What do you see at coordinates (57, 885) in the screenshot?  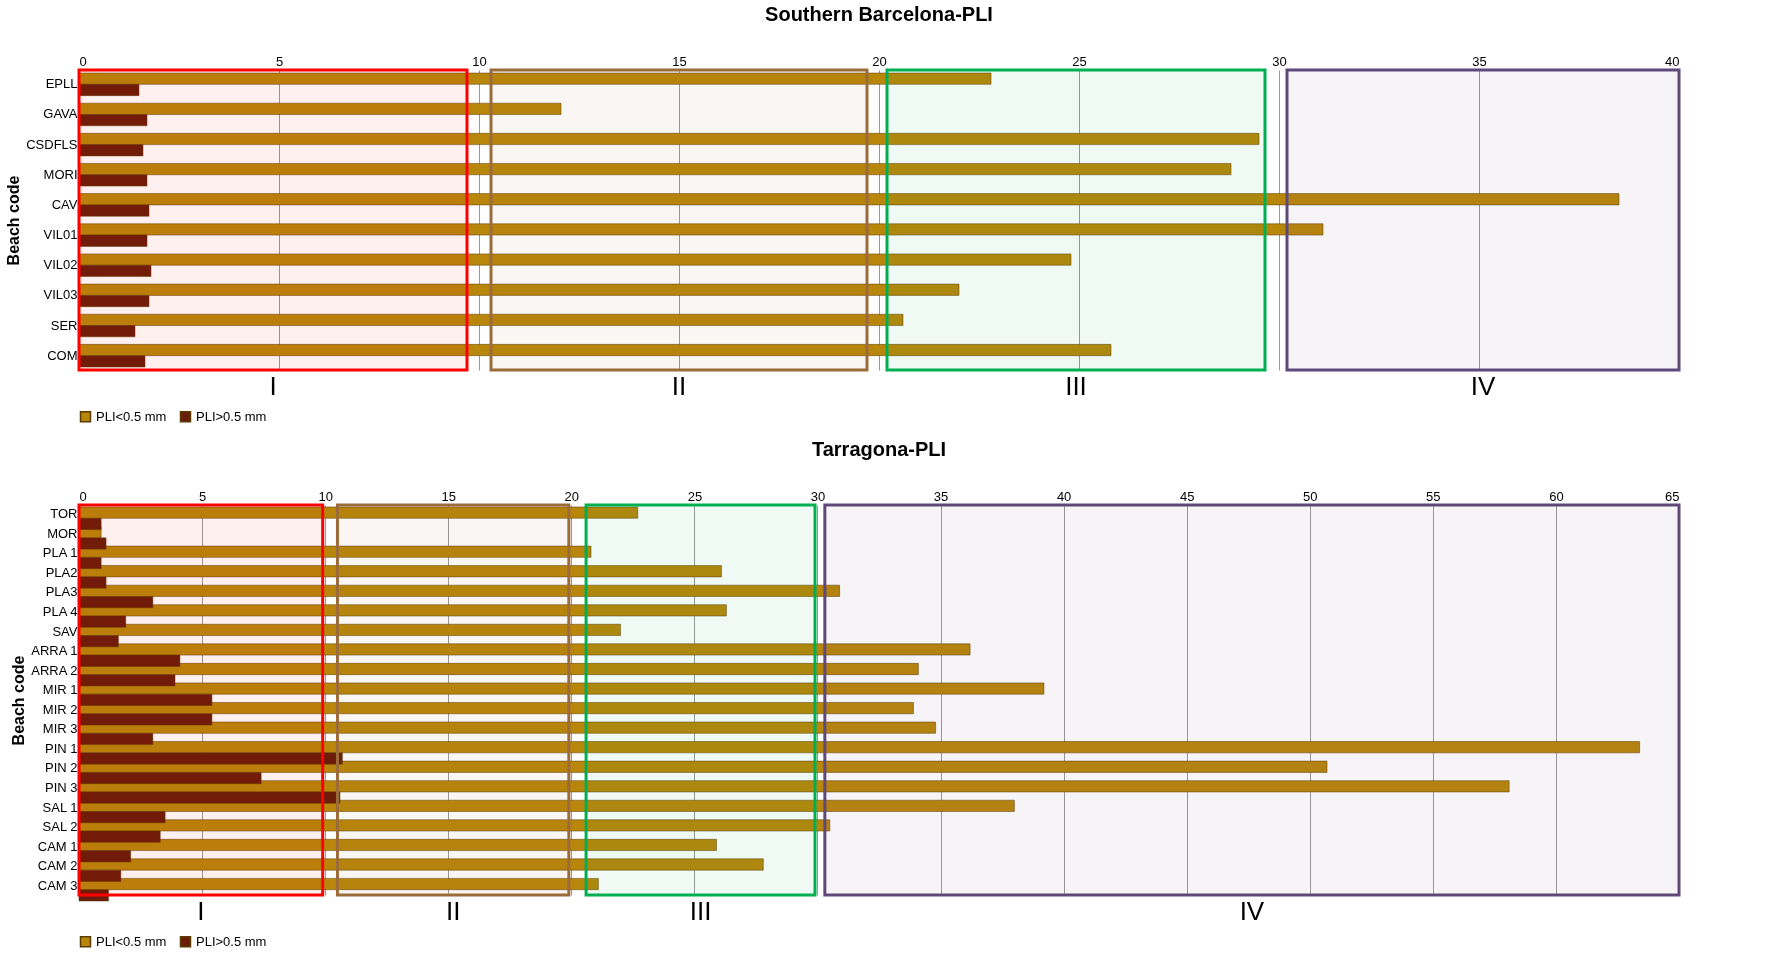 I see `y-tick-label: CAM 3` at bounding box center [57, 885].